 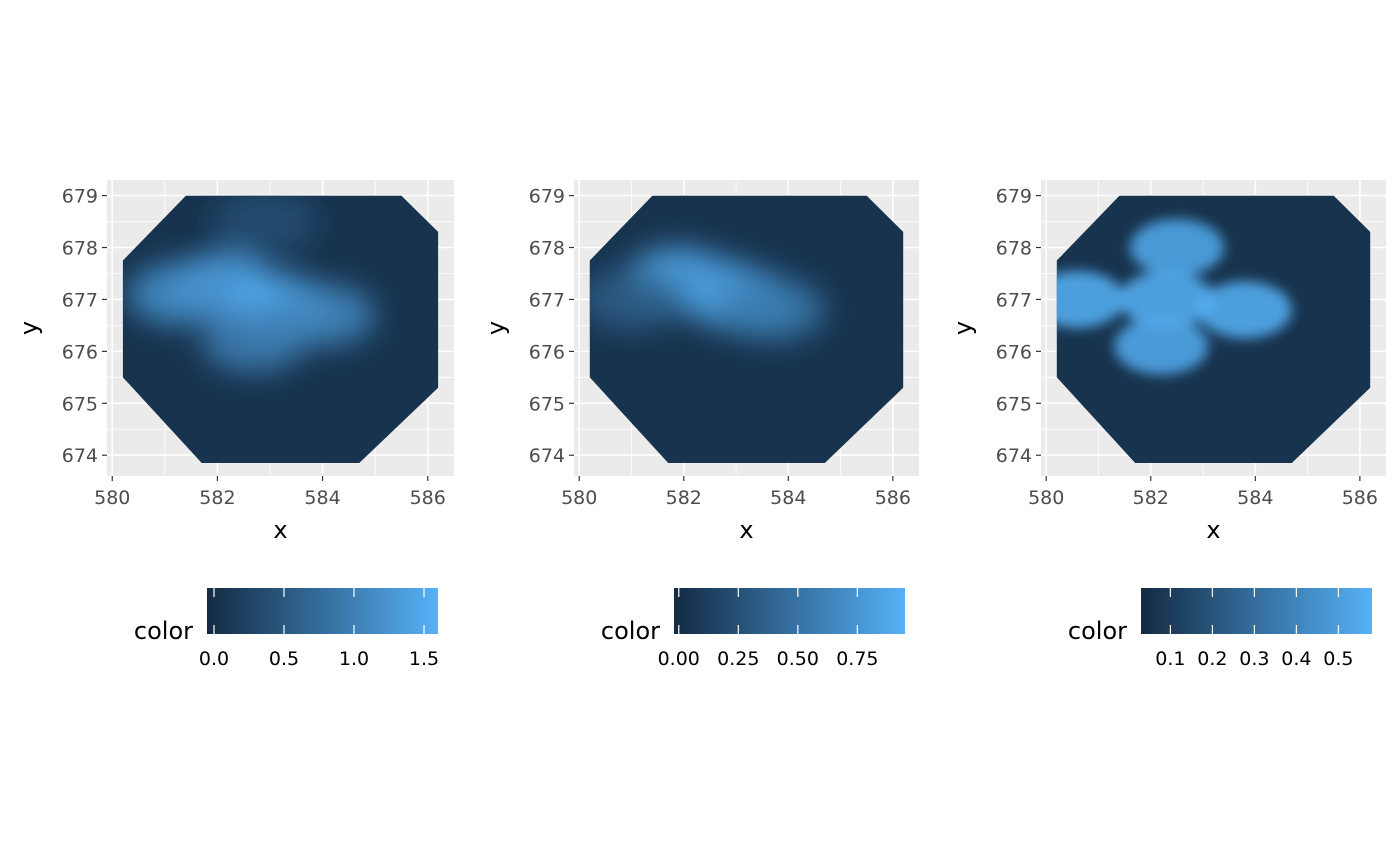 I want to click on legend-label: 0.00, so click(x=679, y=659).